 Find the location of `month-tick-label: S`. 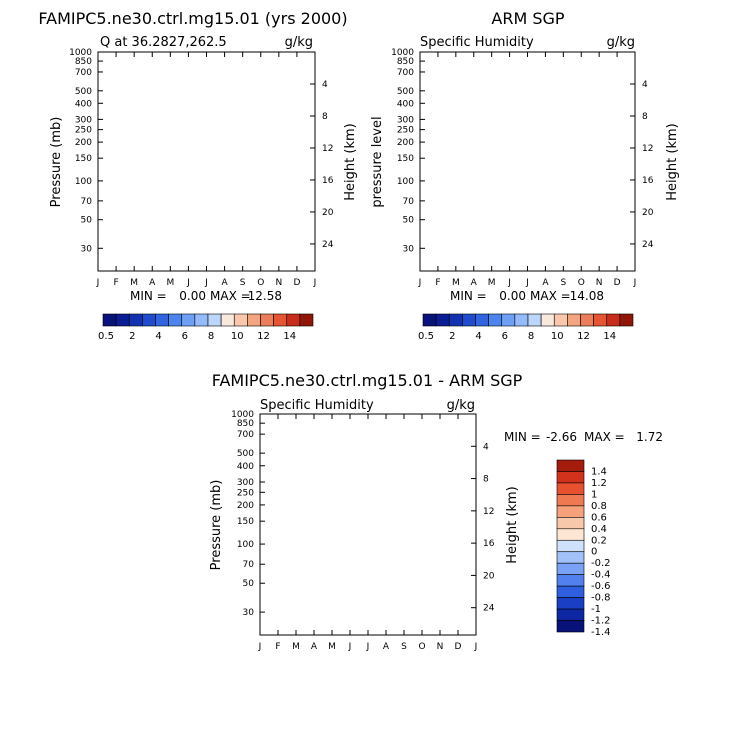

month-tick-label: S is located at coordinates (243, 283).